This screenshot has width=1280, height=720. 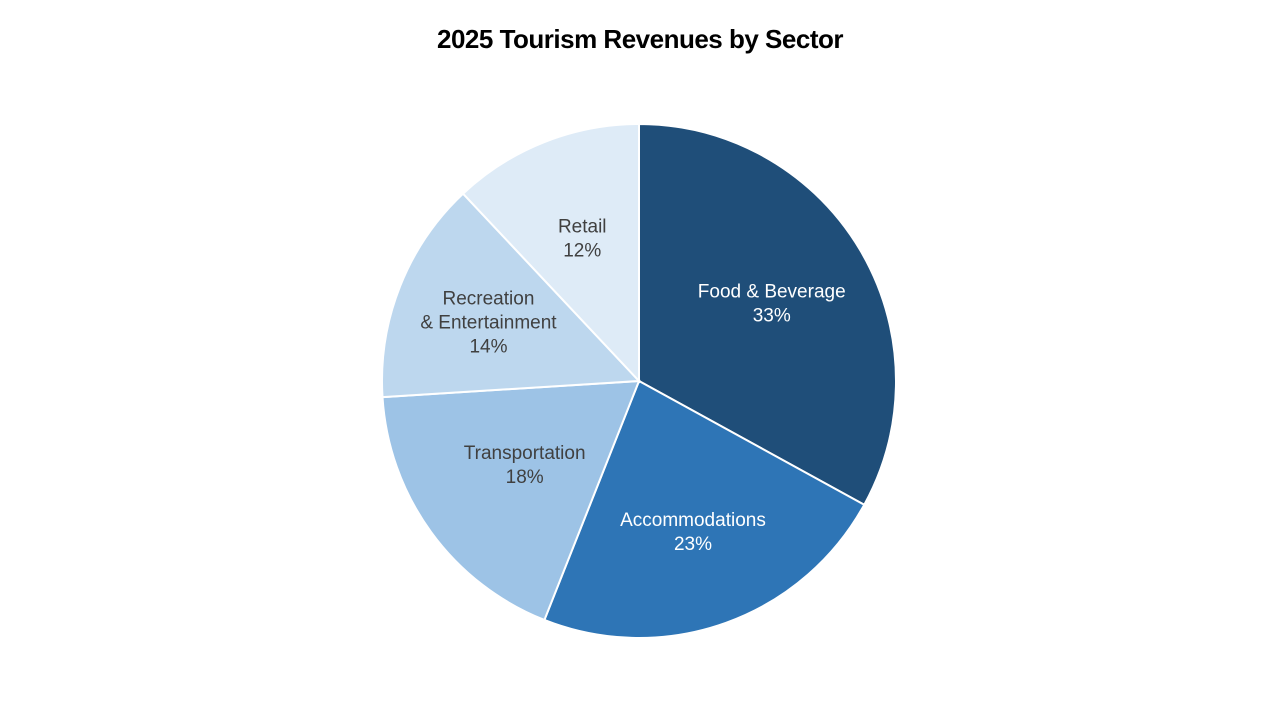 I want to click on slice-value-label: 23%, so click(x=693, y=544).